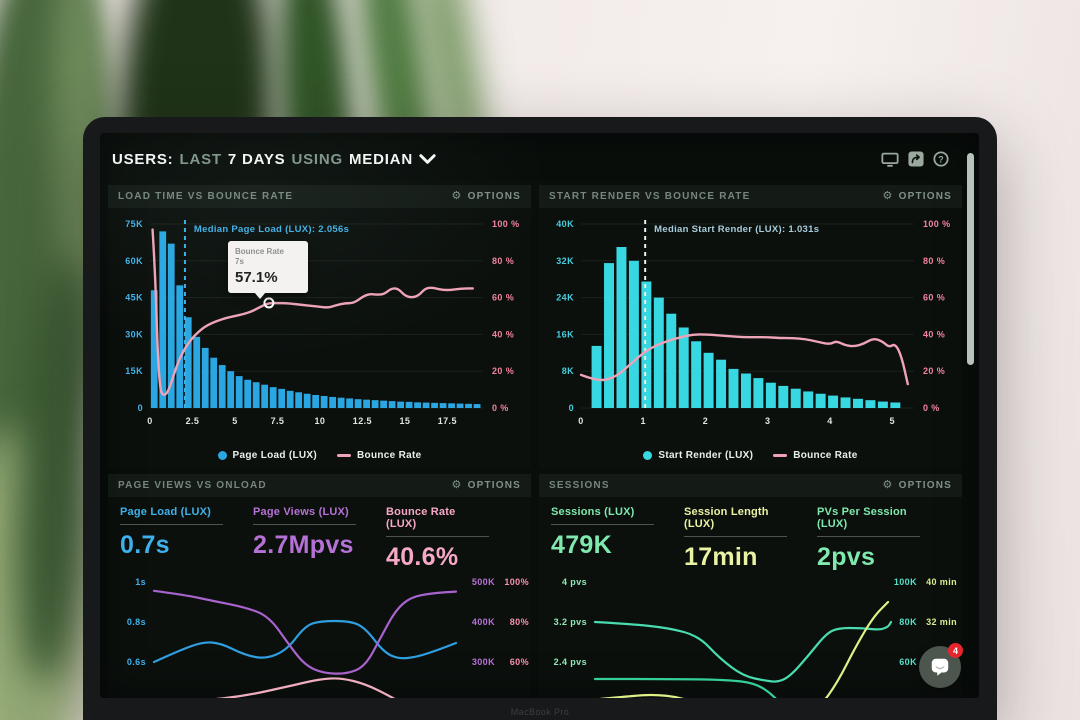 Image resolution: width=1080 pixels, height=720 pixels. I want to click on svg-text: 5, so click(892, 421).